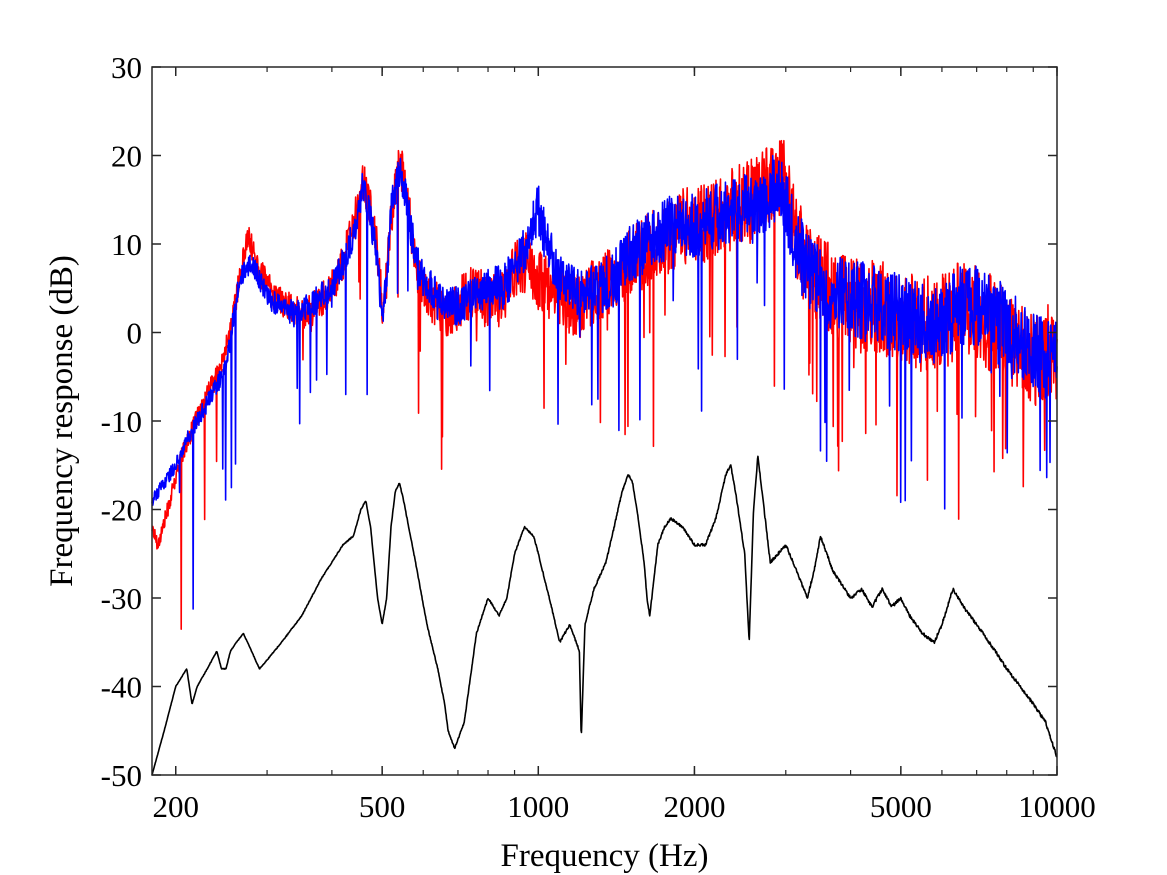 The height and width of the screenshot is (875, 1167). What do you see at coordinates (901, 806) in the screenshot?
I see `x-tick-label: 5000` at bounding box center [901, 806].